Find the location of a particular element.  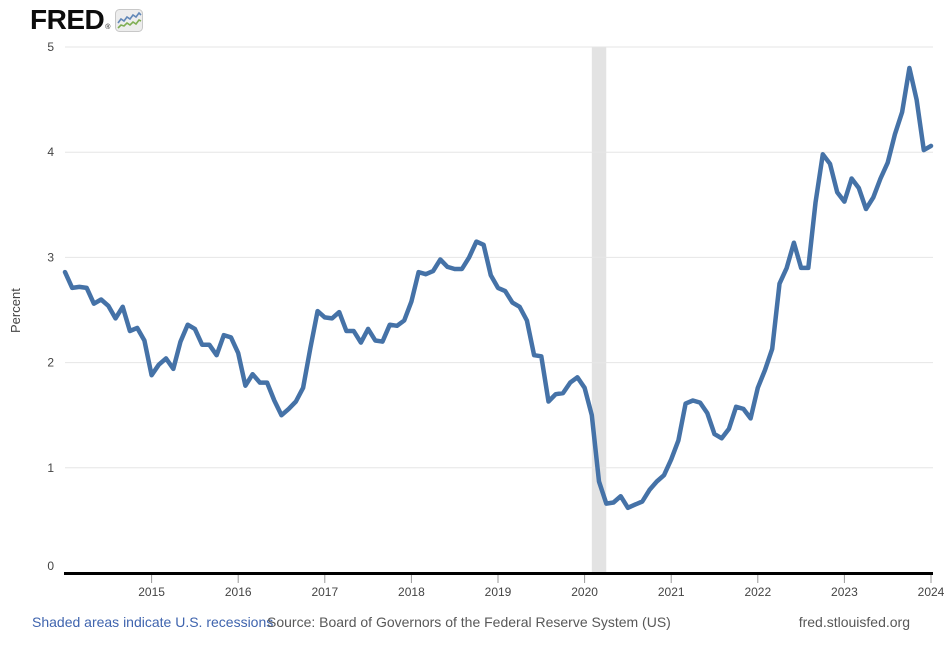

year-tick-label: 2018 is located at coordinates (411, 592).